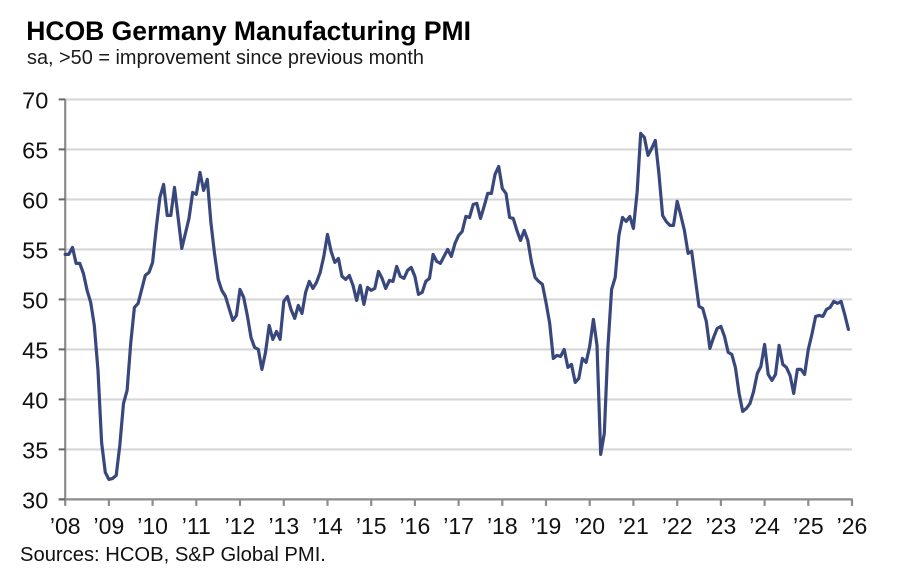  Describe the element at coordinates (589, 526) in the screenshot. I see `svg-text: ’20` at that location.